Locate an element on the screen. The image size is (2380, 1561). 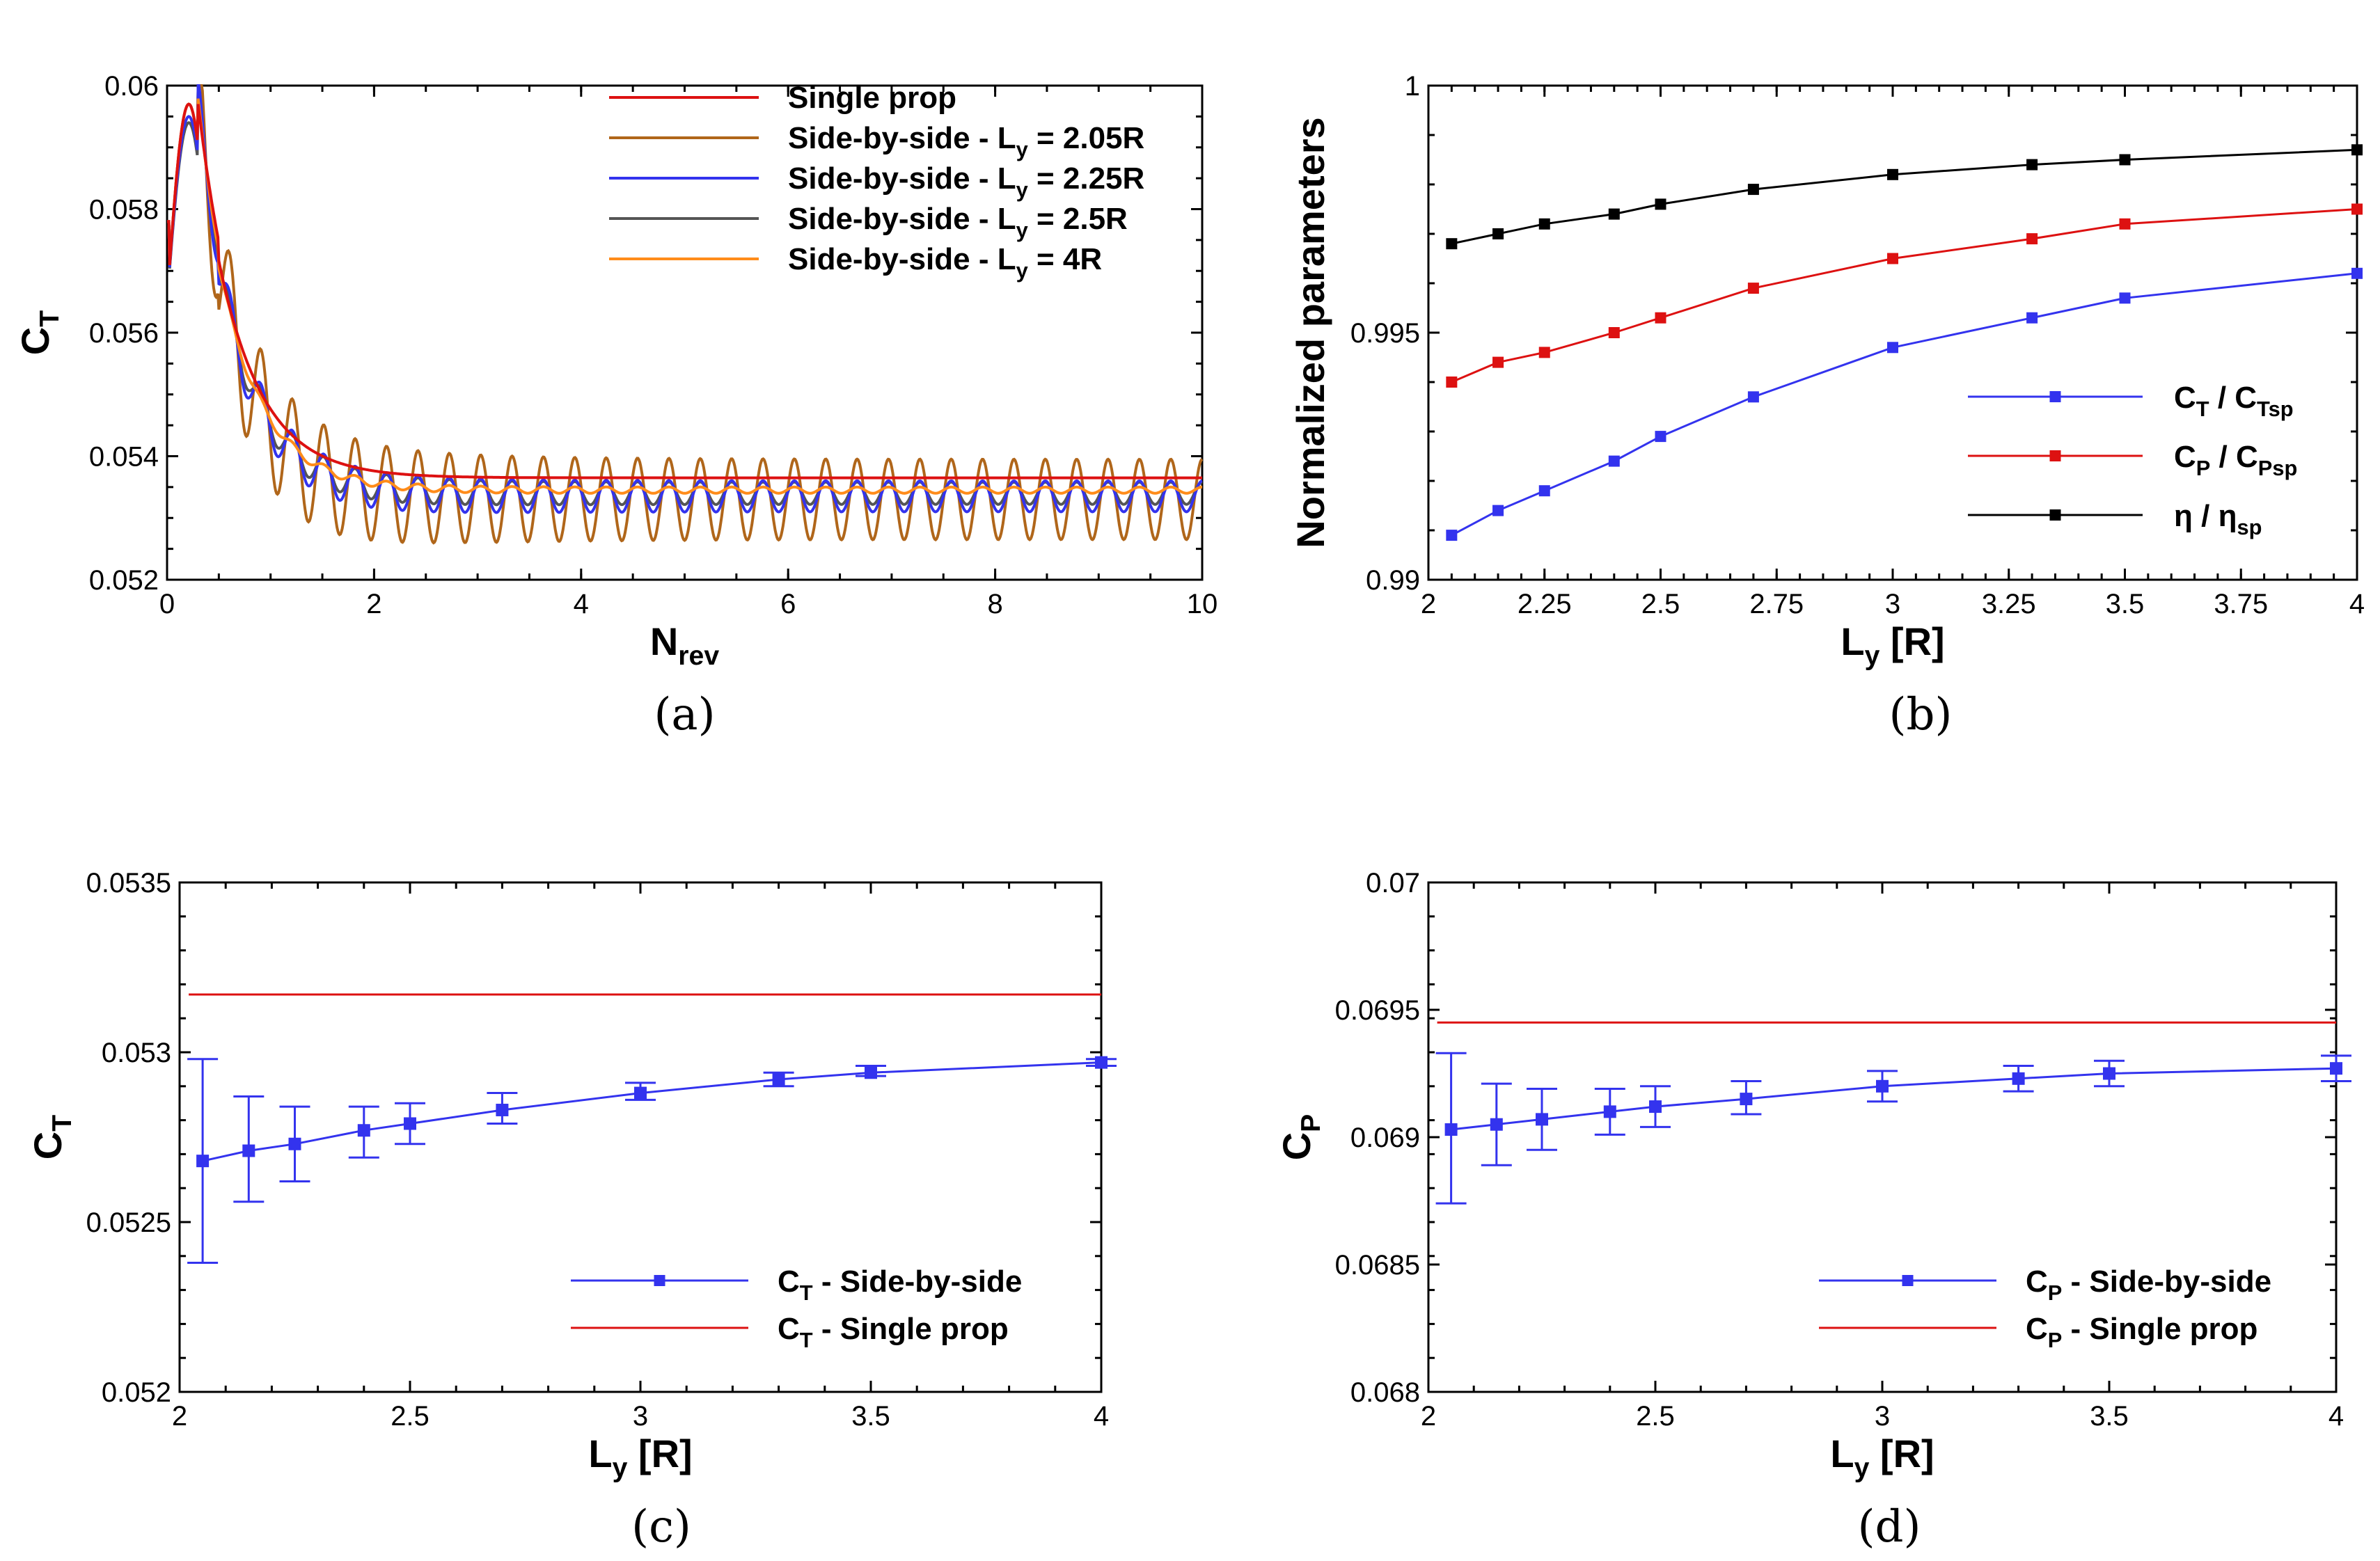
panel-caption: (b) is located at coordinates (1921, 714).